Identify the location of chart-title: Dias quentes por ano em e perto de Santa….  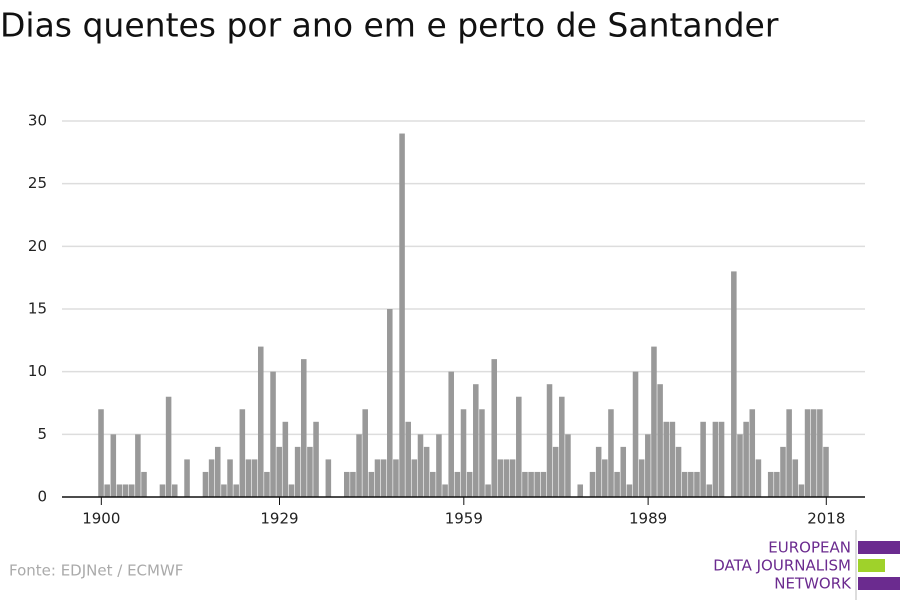
(389, 25).